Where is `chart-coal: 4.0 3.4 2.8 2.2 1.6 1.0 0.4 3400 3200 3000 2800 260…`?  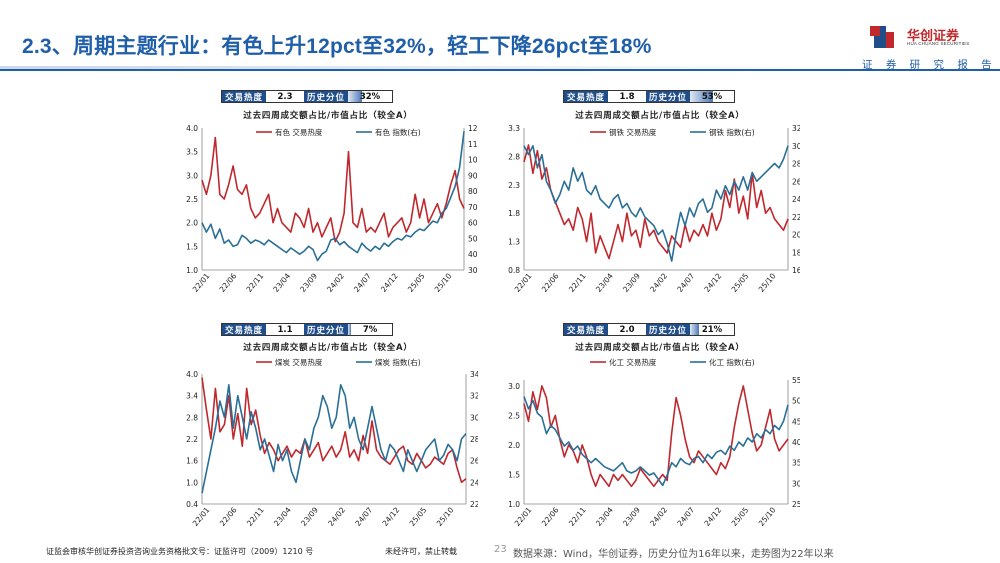 chart-coal: 4.0 3.4 2.8 2.2 1.6 1.0 0.4 3400 3200 3000 2800 260… is located at coordinates (332, 442).